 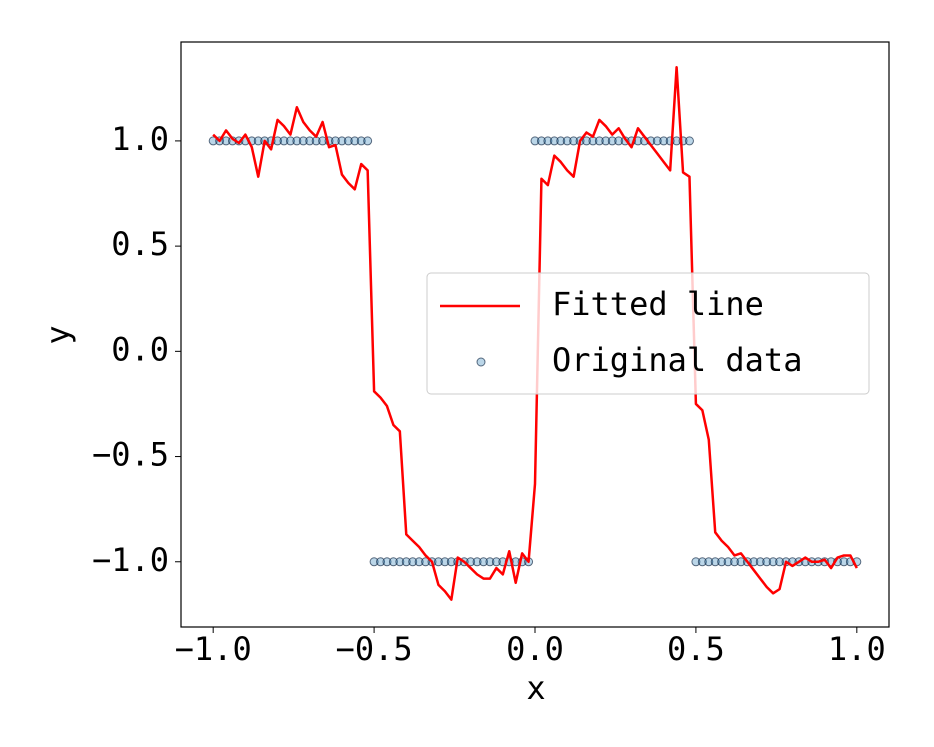 I want to click on y-tick-label: 1.0, so click(x=140, y=139).